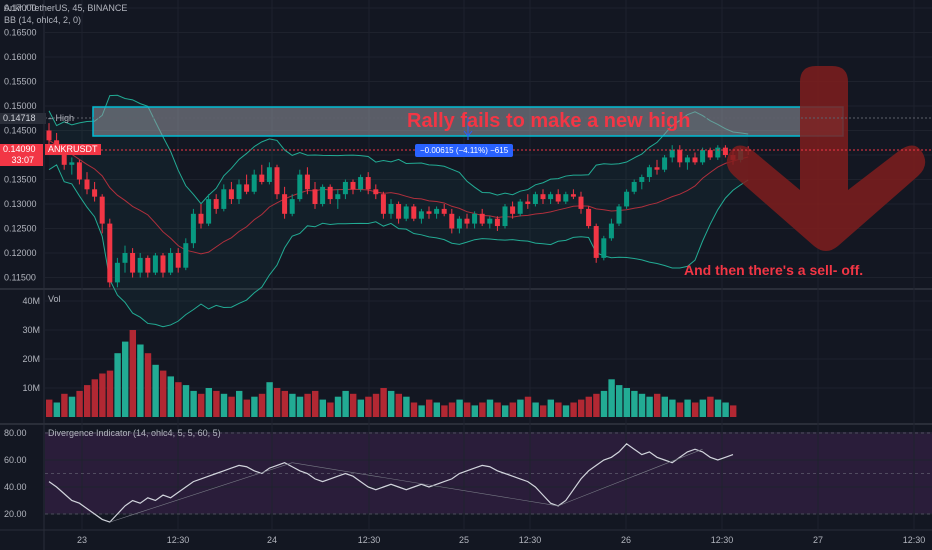 The width and height of the screenshot is (932, 550). Describe the element at coordinates (774, 270) in the screenshot. I see `selloff-annotation: And then there's a sell- off.` at that location.